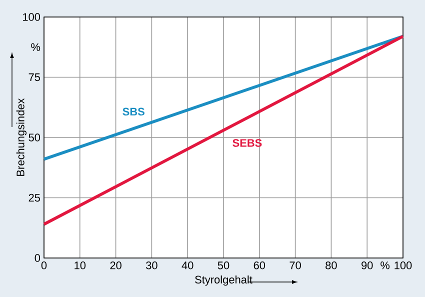 The image size is (425, 297). What do you see at coordinates (385, 266) in the screenshot?
I see `x-tick-label: %` at bounding box center [385, 266].